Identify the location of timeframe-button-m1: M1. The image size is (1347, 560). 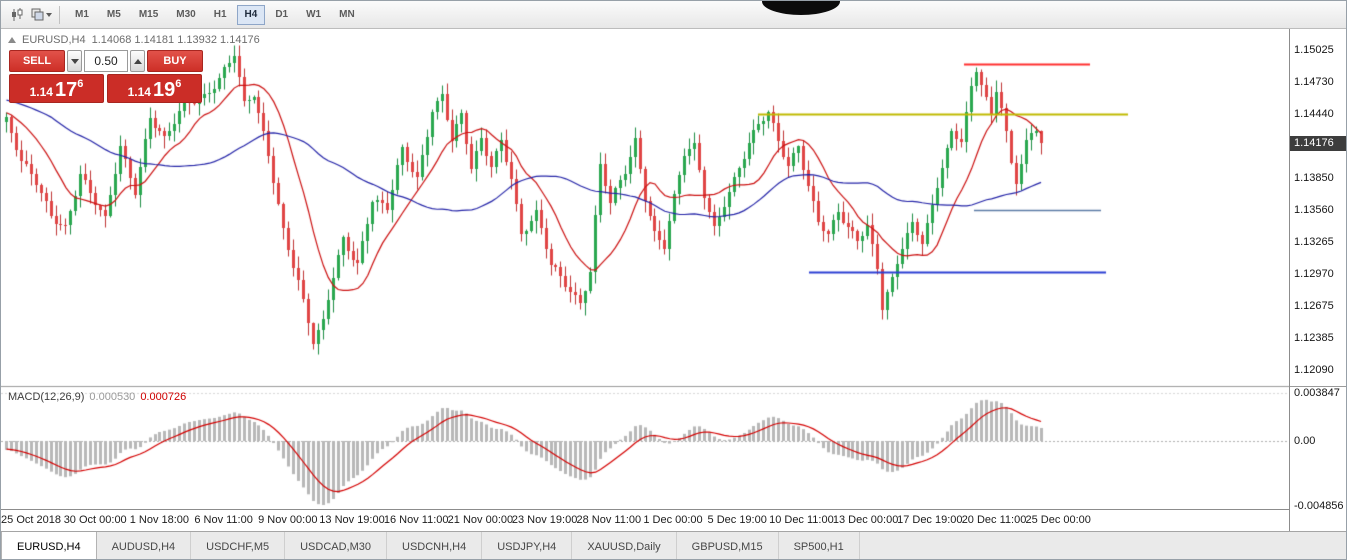
(82, 14).